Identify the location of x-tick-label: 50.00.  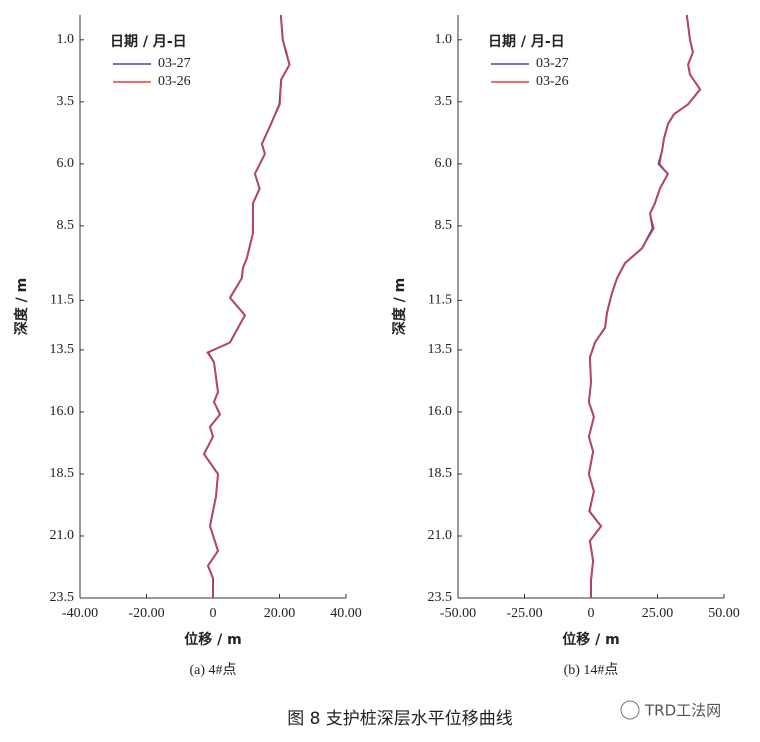
(724, 613).